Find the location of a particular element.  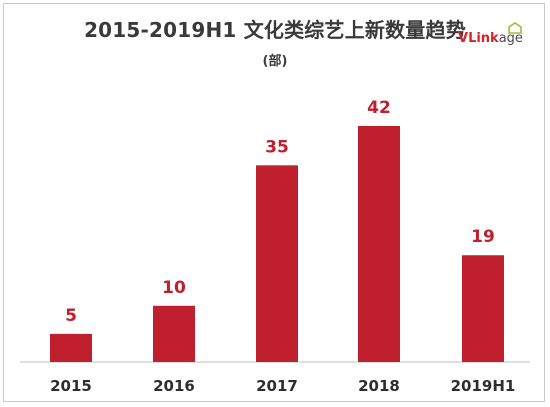

value-label-2017: 35 is located at coordinates (277, 147).